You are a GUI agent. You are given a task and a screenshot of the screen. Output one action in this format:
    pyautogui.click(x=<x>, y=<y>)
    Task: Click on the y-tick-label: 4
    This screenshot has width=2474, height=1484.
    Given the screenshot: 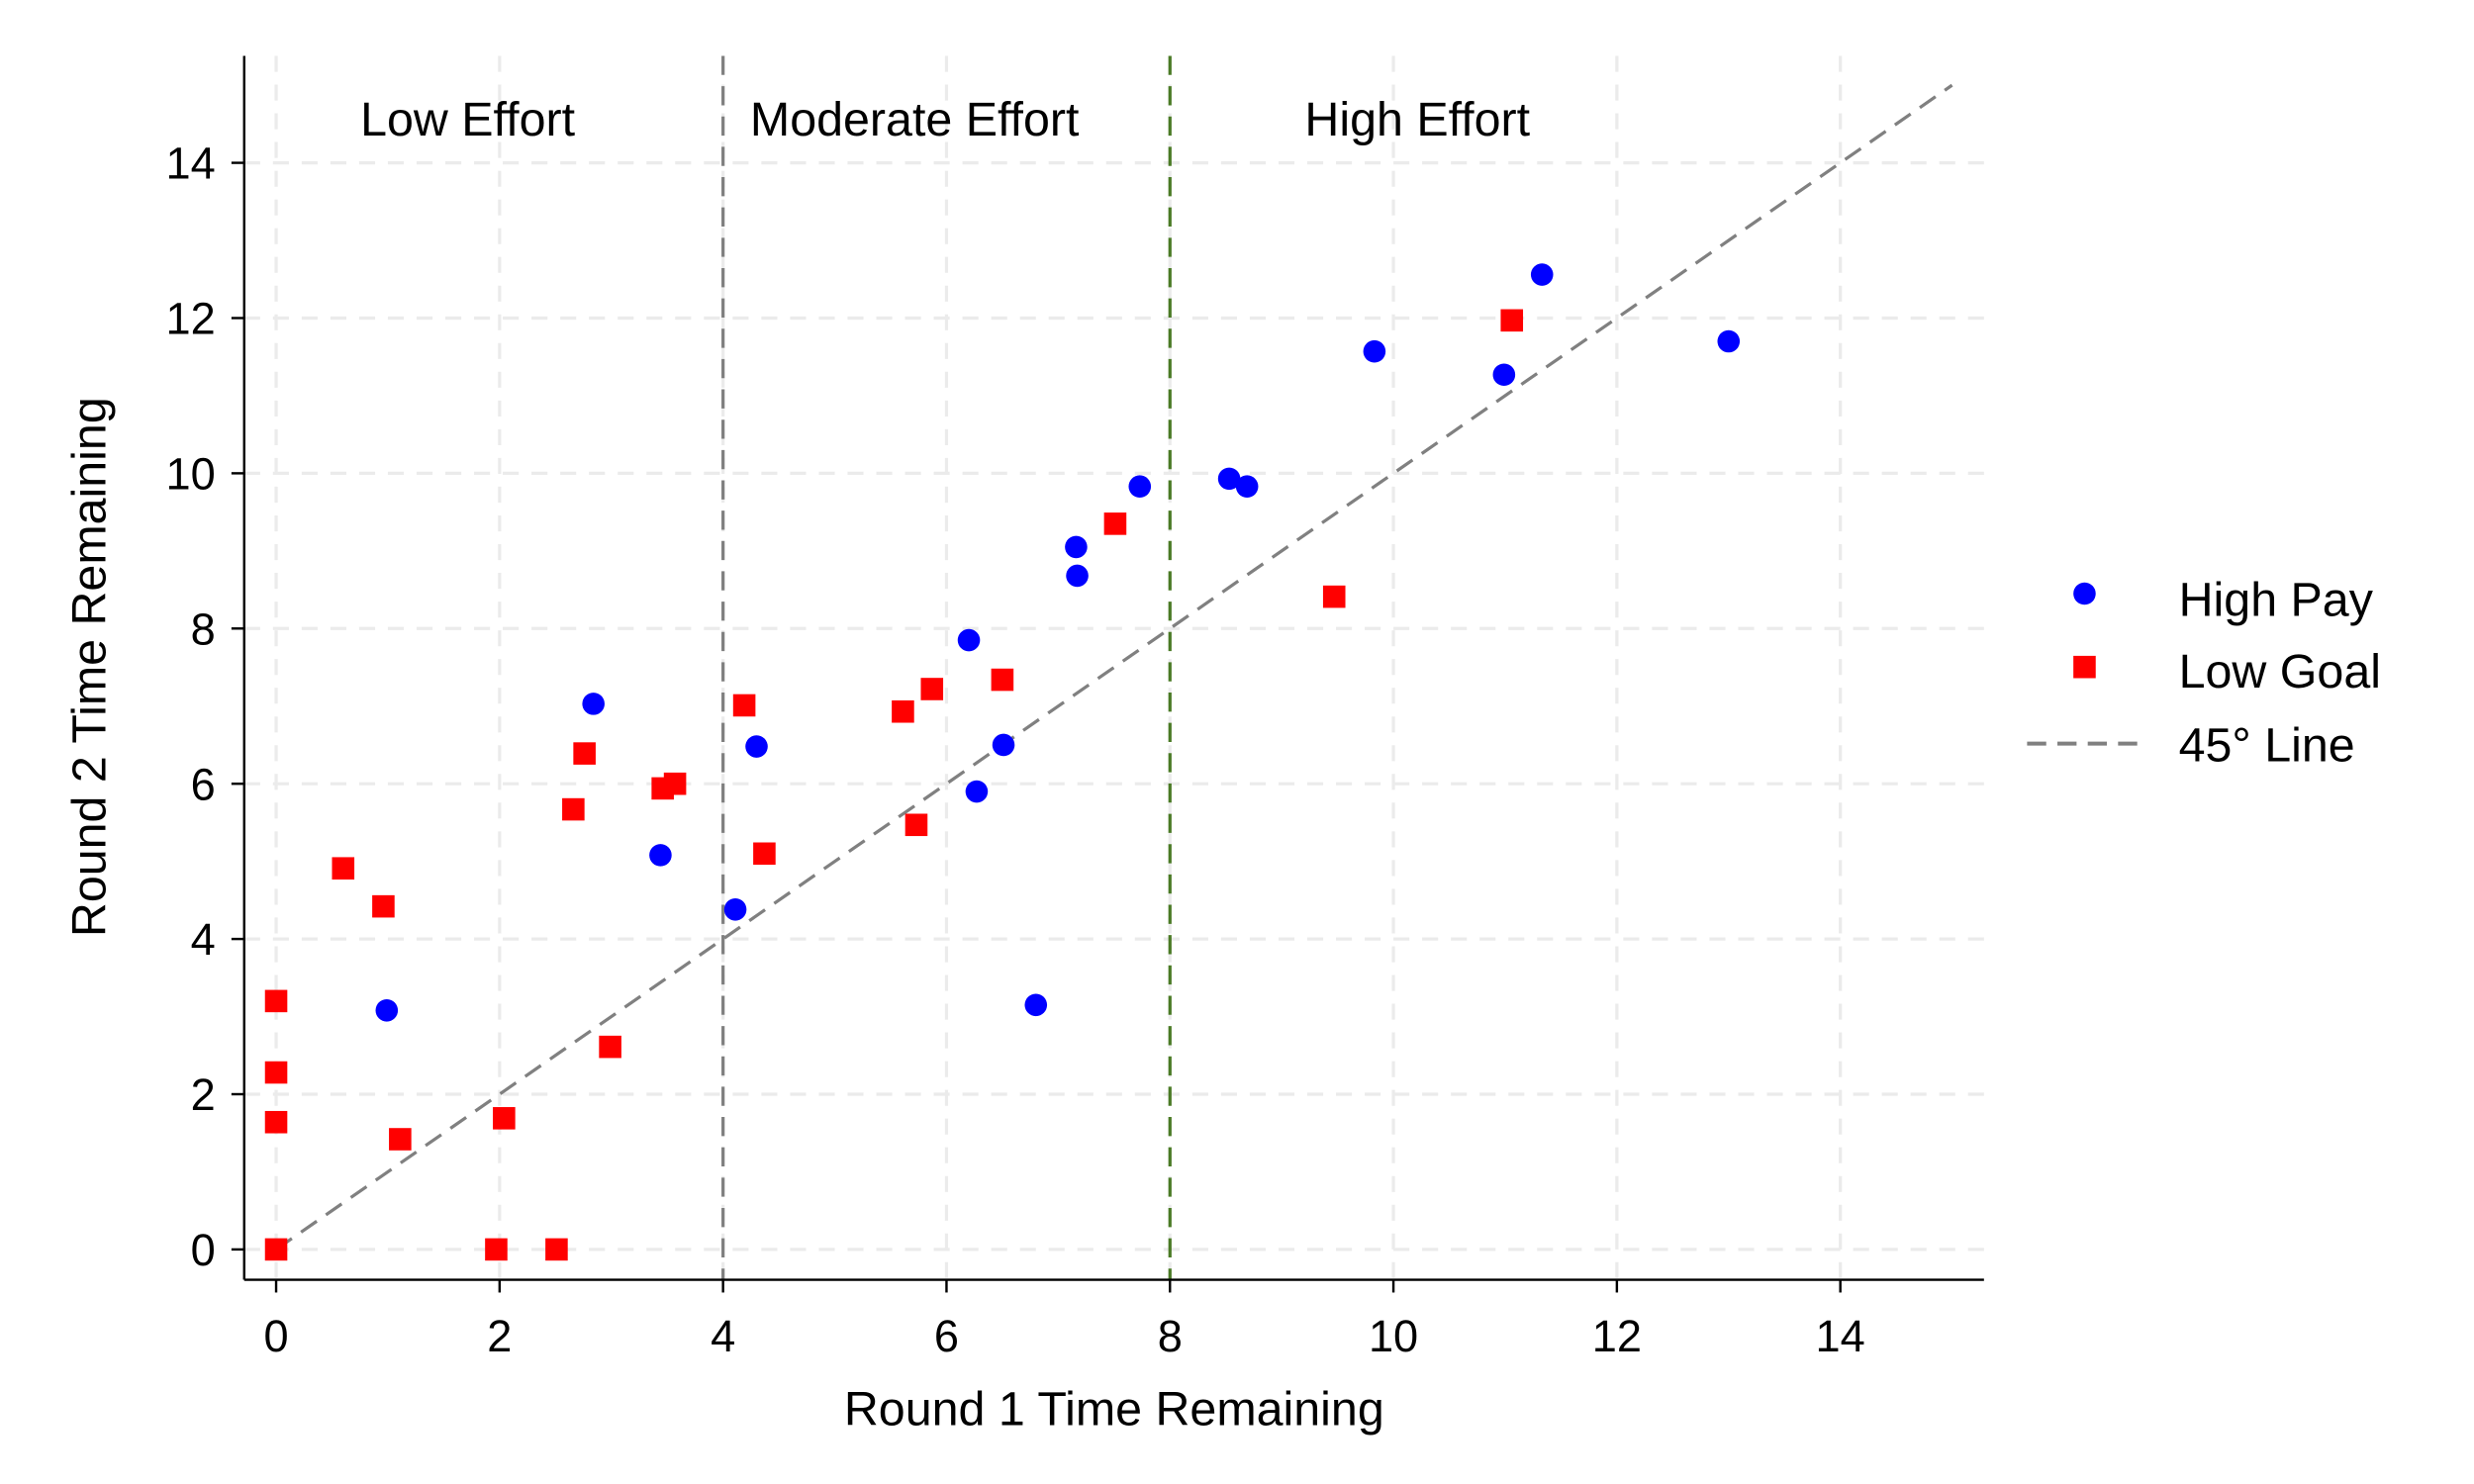 What is the action you would take?
    pyautogui.click(x=204, y=939)
    